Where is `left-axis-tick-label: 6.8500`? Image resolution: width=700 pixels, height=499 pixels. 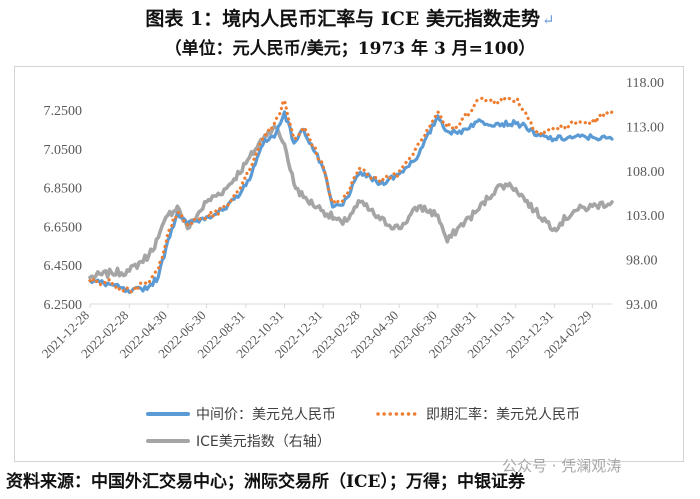 left-axis-tick-label: 6.8500 is located at coordinates (63, 189).